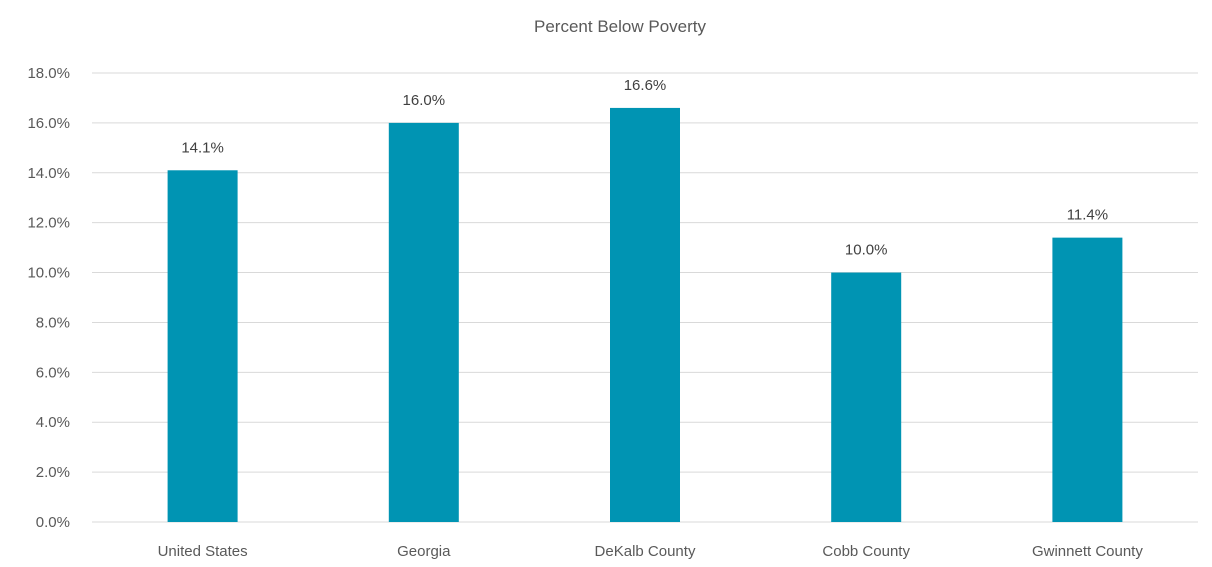 The image size is (1212, 567). What do you see at coordinates (620, 26) in the screenshot?
I see `chart-title: Percent Below Poverty` at bounding box center [620, 26].